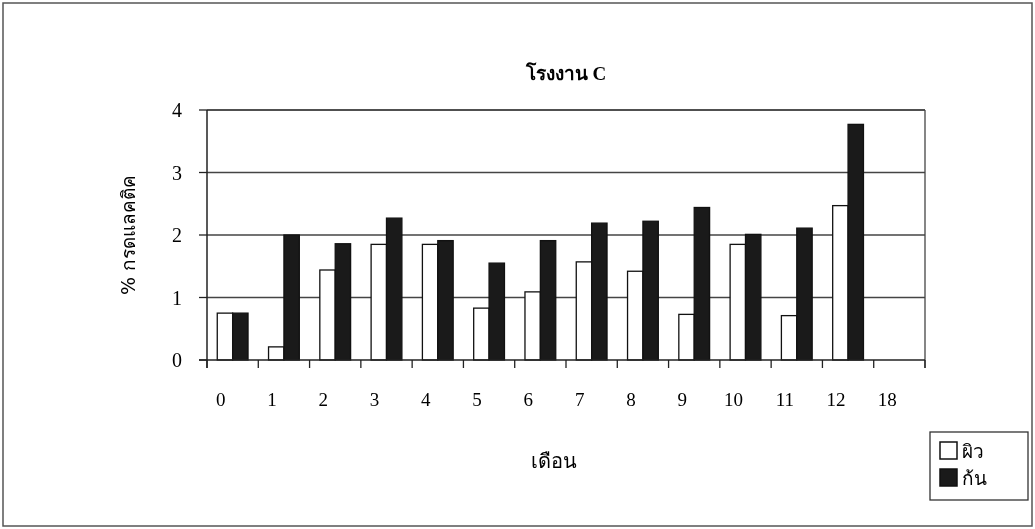 The height and width of the screenshot is (529, 1035). Describe the element at coordinates (579, 399) in the screenshot. I see `x-tick-label: 7` at that location.